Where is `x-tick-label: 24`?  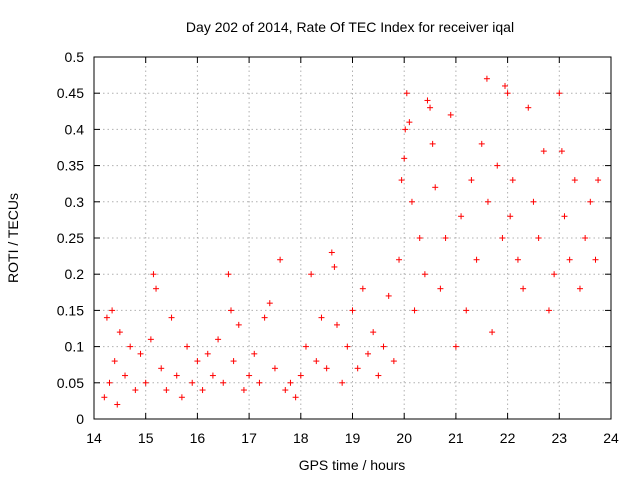 x-tick-label: 24 is located at coordinates (611, 438).